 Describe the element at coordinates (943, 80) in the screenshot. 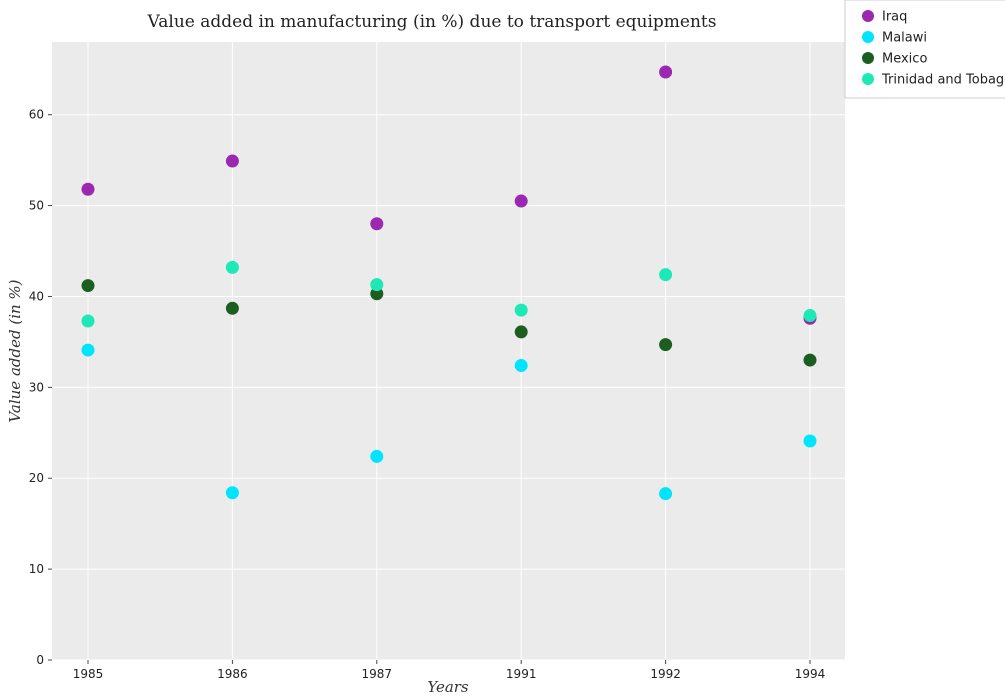

I see `legend-label: Trinidad and Tobago` at that location.